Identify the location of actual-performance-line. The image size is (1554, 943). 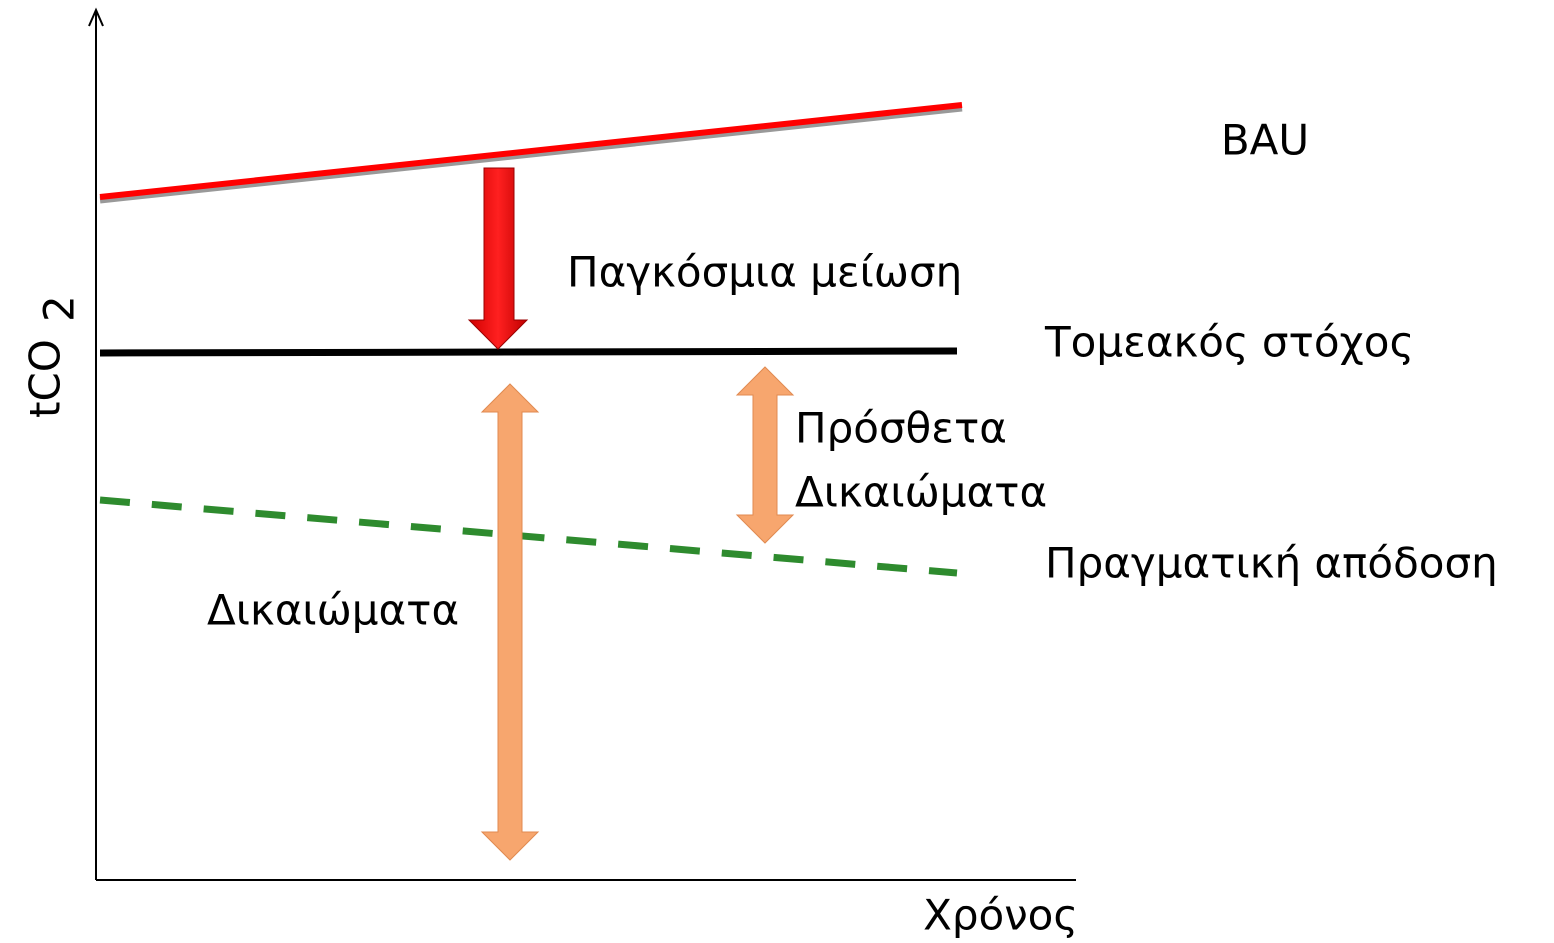
(528, 536).